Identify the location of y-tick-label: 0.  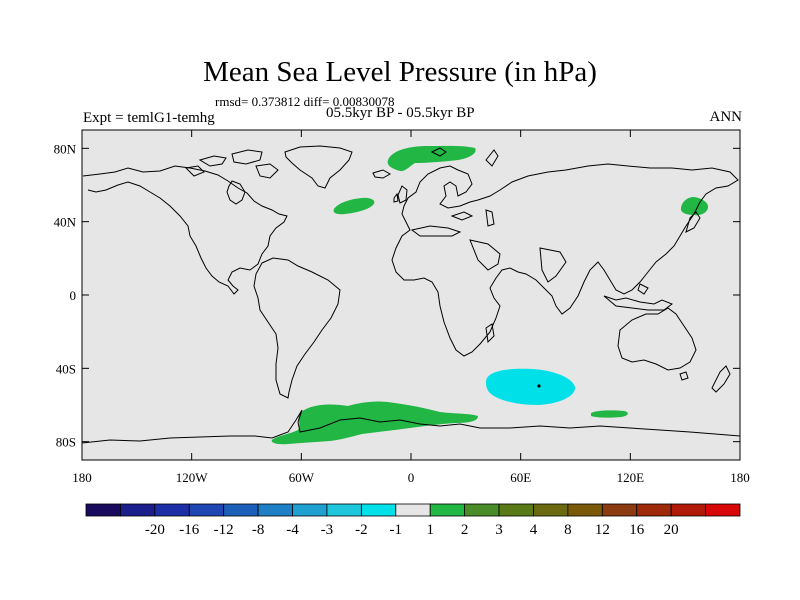
(73, 295).